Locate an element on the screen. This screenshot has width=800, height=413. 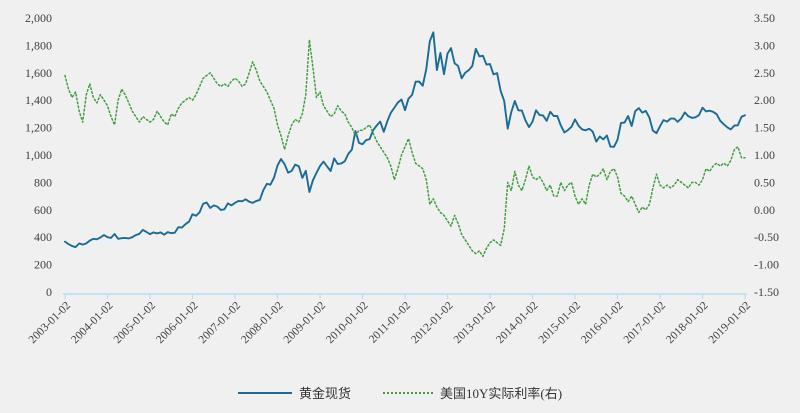
legend-item-gold: 黄金现货 is located at coordinates (294, 392).